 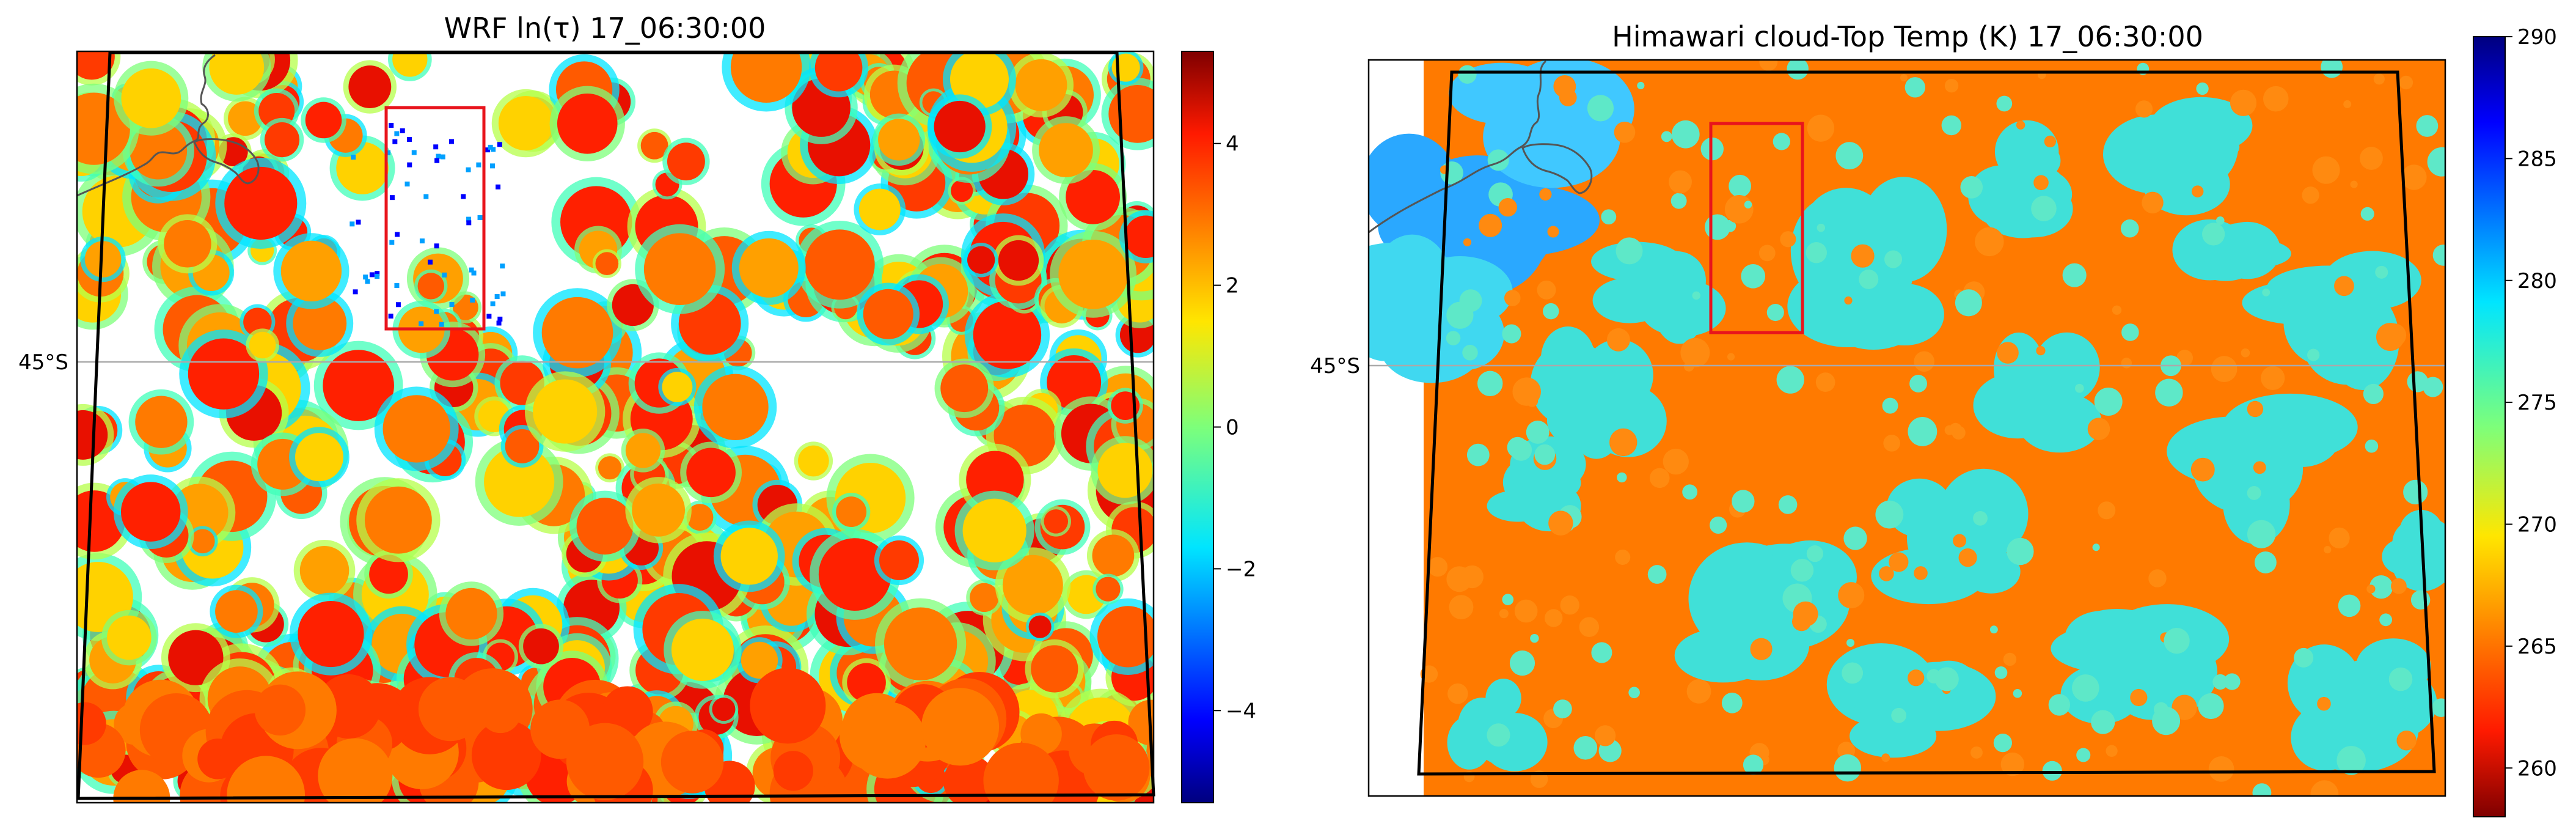 I want to click on coastline-wrf, so click(x=146, y=125).